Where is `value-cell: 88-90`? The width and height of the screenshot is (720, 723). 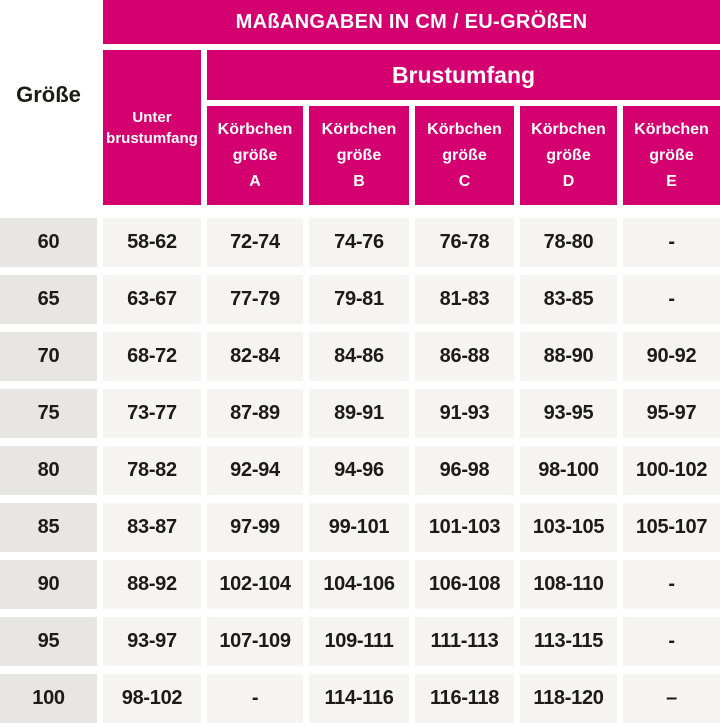 value-cell: 88-90 is located at coordinates (568, 356).